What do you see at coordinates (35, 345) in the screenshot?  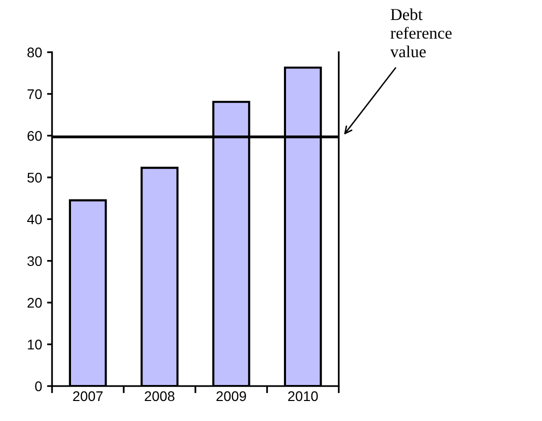 I see `y-tick-label: 10` at bounding box center [35, 345].